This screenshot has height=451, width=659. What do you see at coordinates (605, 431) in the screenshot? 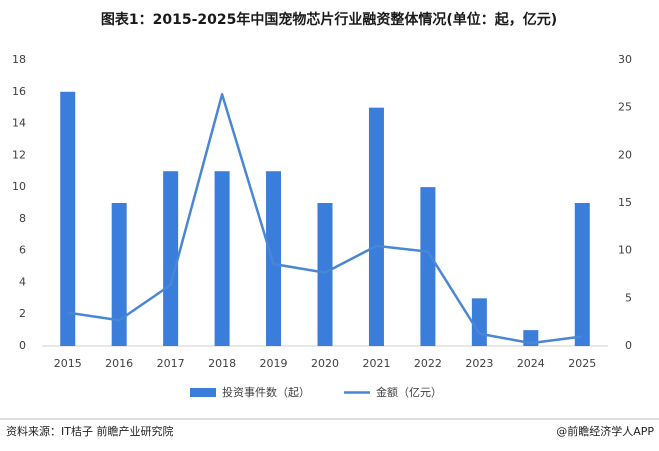
I see `brand: @前瞻经济学人APP` at bounding box center [605, 431].